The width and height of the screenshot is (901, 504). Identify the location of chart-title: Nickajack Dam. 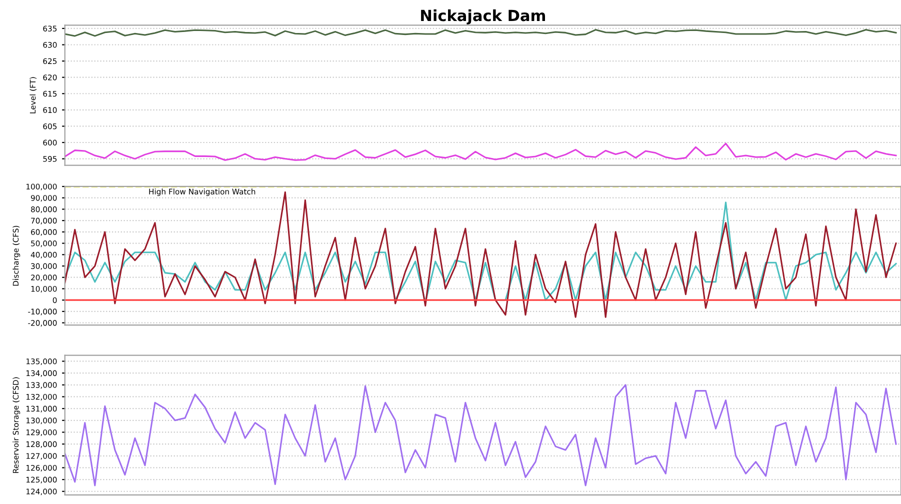
(483, 16).